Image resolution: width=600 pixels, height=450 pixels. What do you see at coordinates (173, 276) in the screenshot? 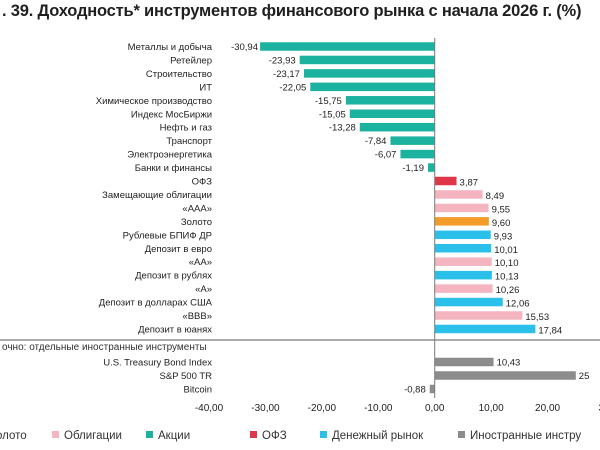
I see `category-label: Депозит в рублях` at bounding box center [173, 276].